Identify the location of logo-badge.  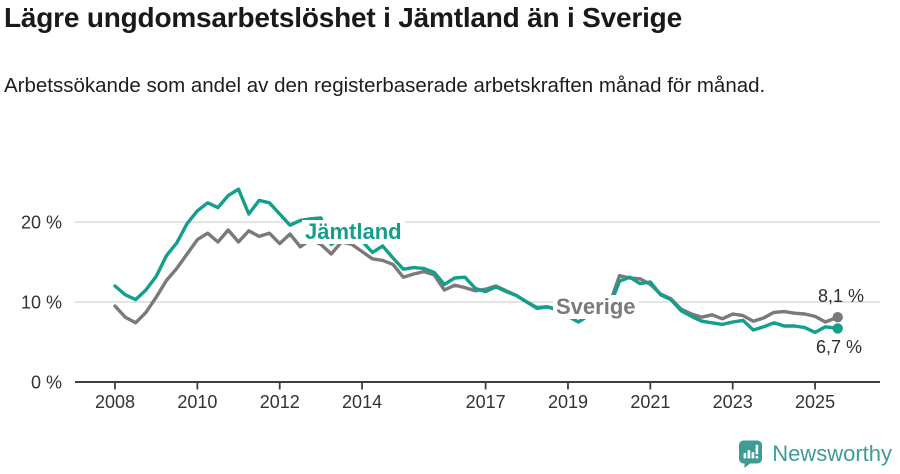
(751, 454).